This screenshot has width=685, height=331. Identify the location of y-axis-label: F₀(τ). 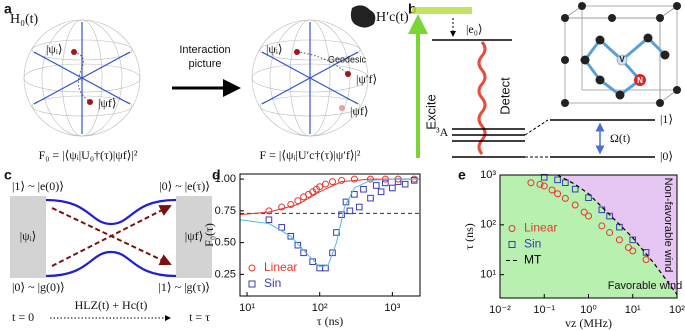
(209, 235).